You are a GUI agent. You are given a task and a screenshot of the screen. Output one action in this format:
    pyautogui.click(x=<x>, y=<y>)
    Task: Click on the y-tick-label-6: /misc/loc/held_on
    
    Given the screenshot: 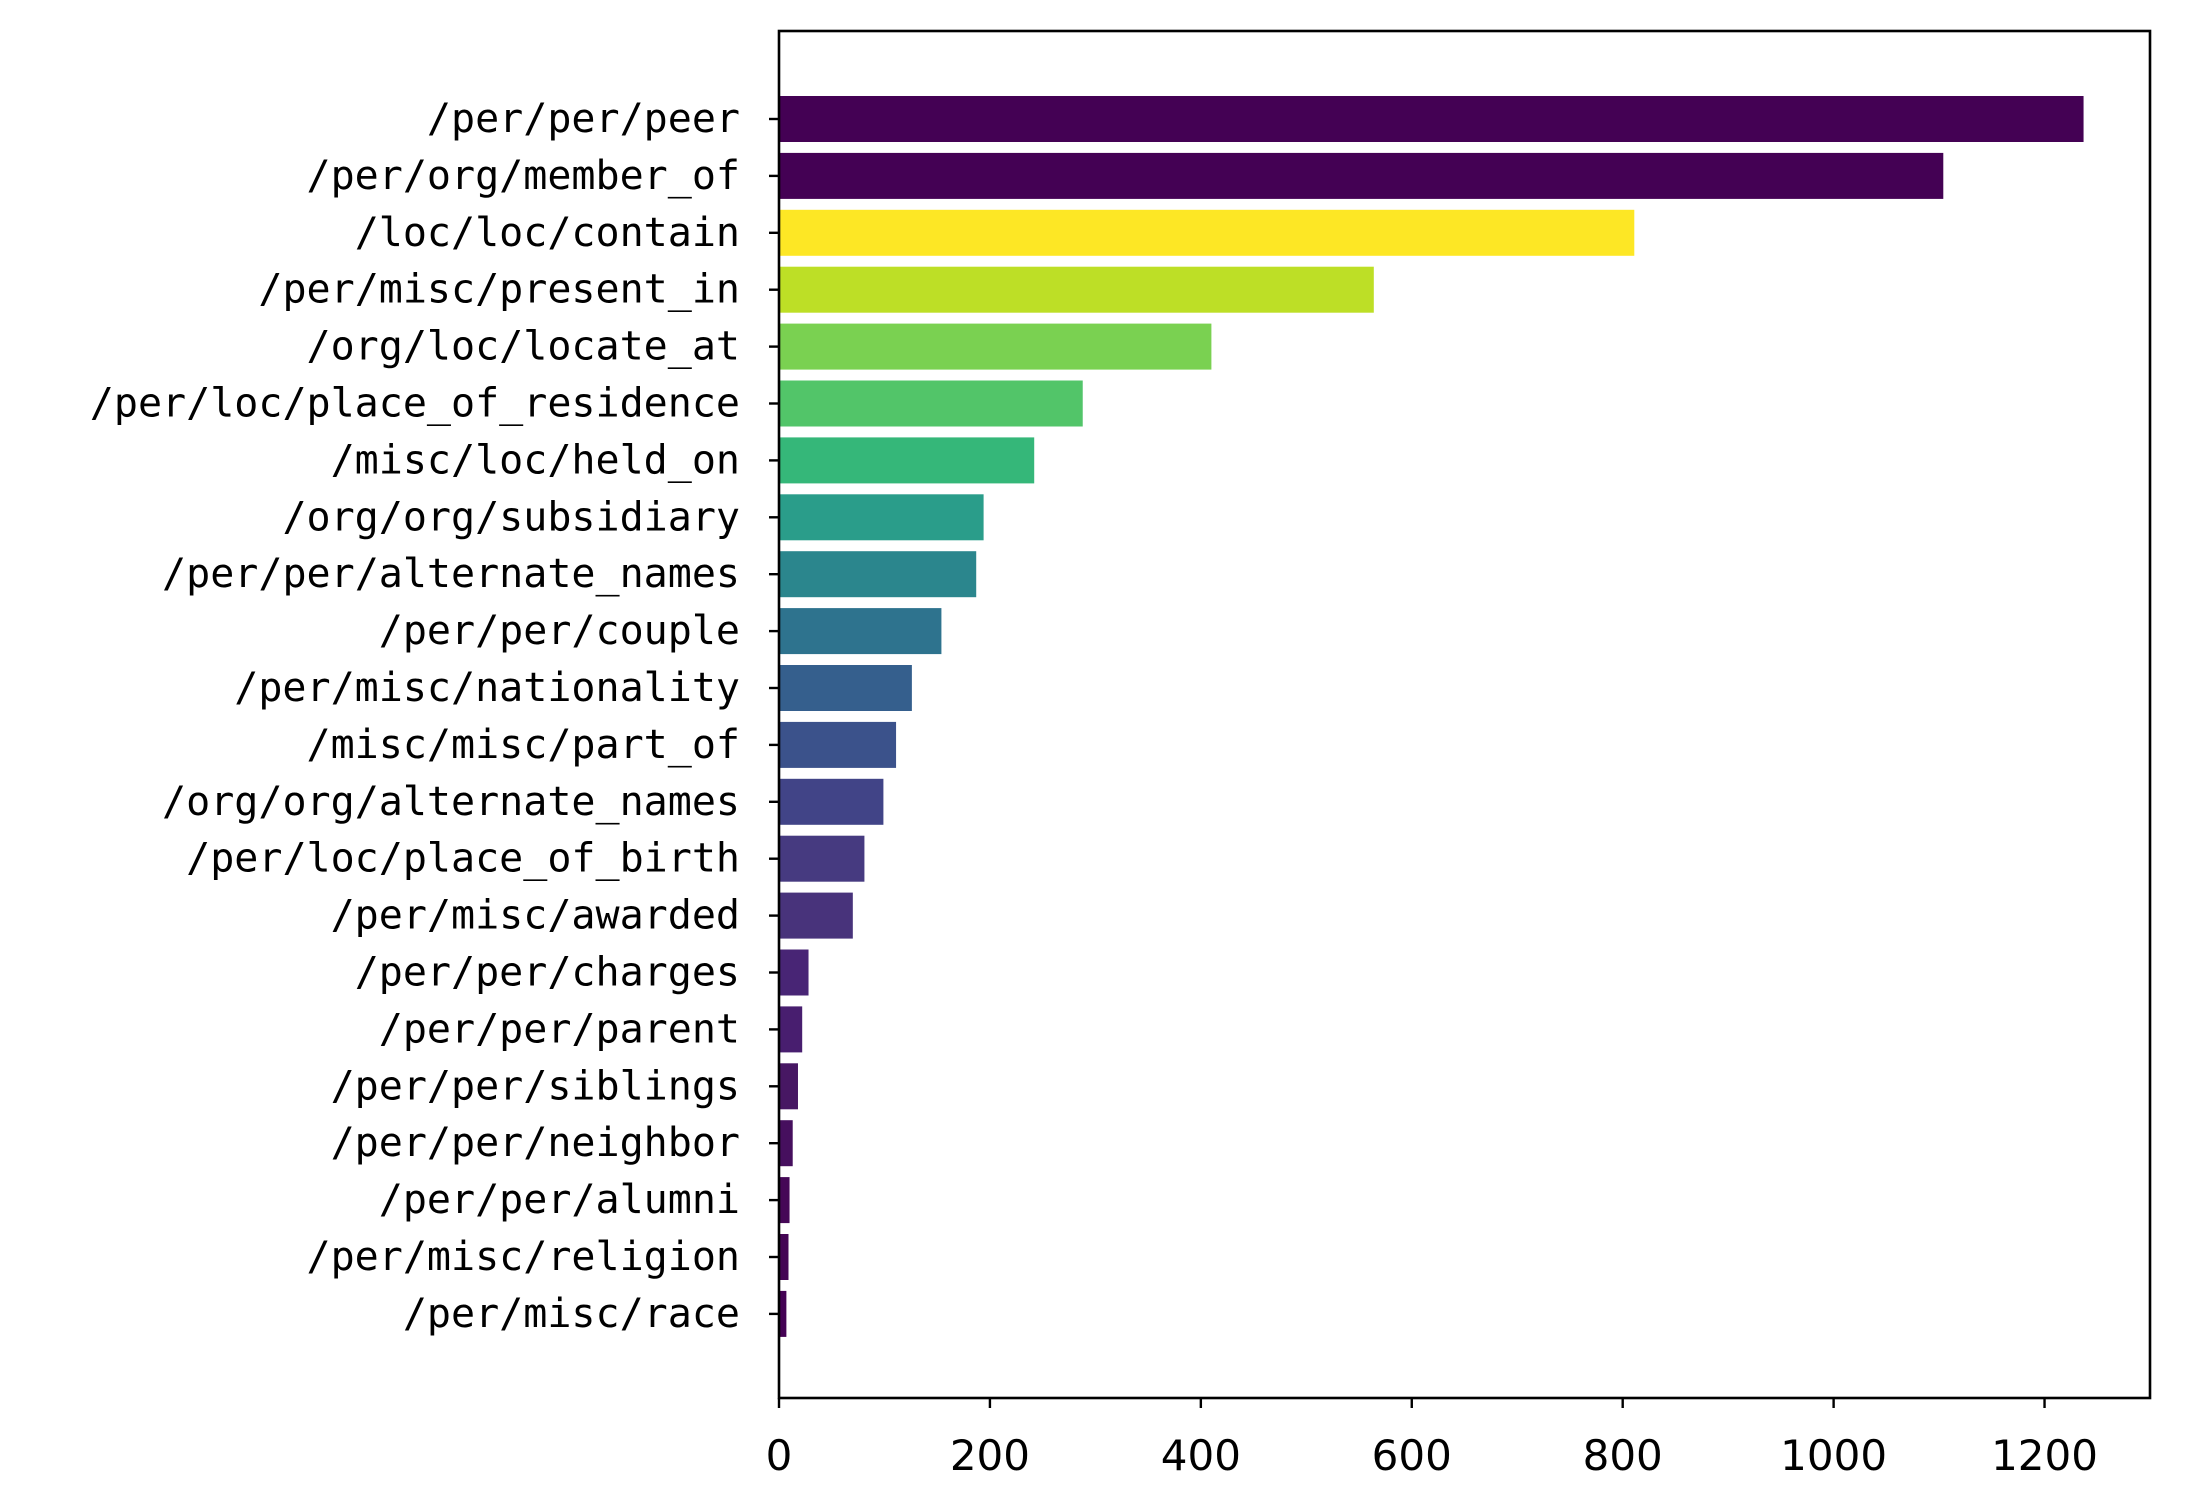 What is the action you would take?
    pyautogui.click(x=535, y=460)
    